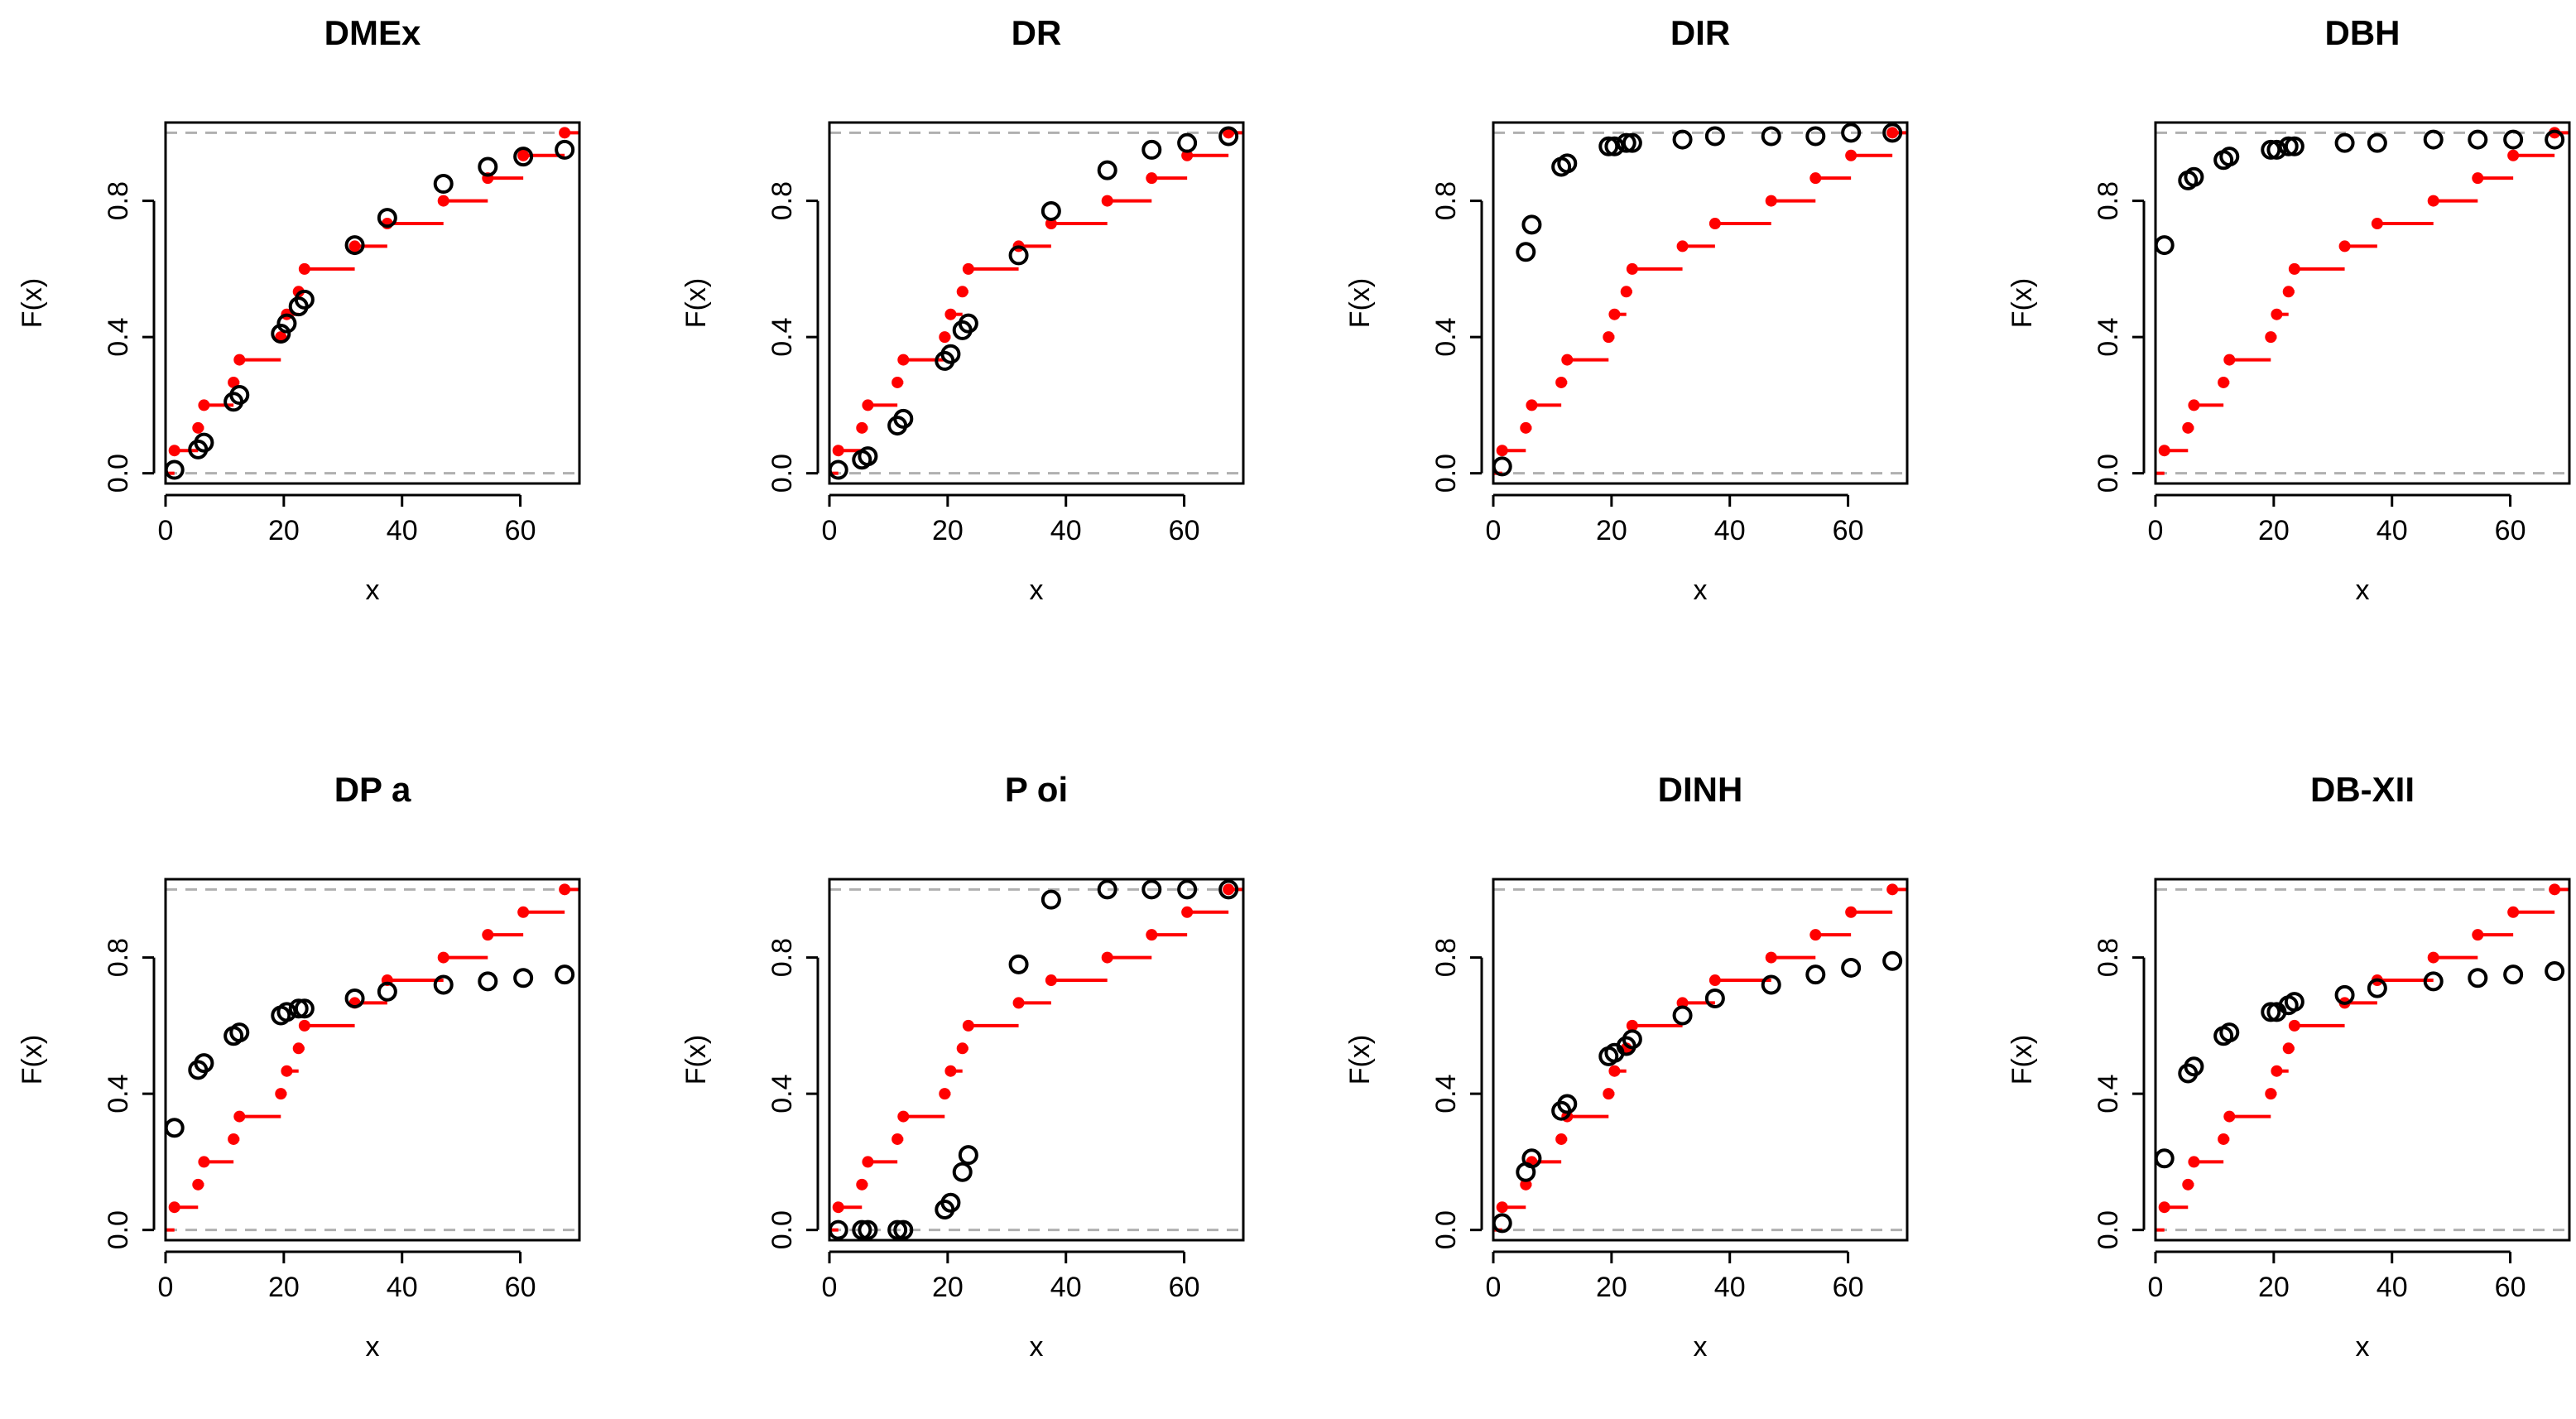 This screenshot has width=2576, height=1419. What do you see at coordinates (1611, 530) in the screenshot?
I see `x-tick-label: 20` at bounding box center [1611, 530].